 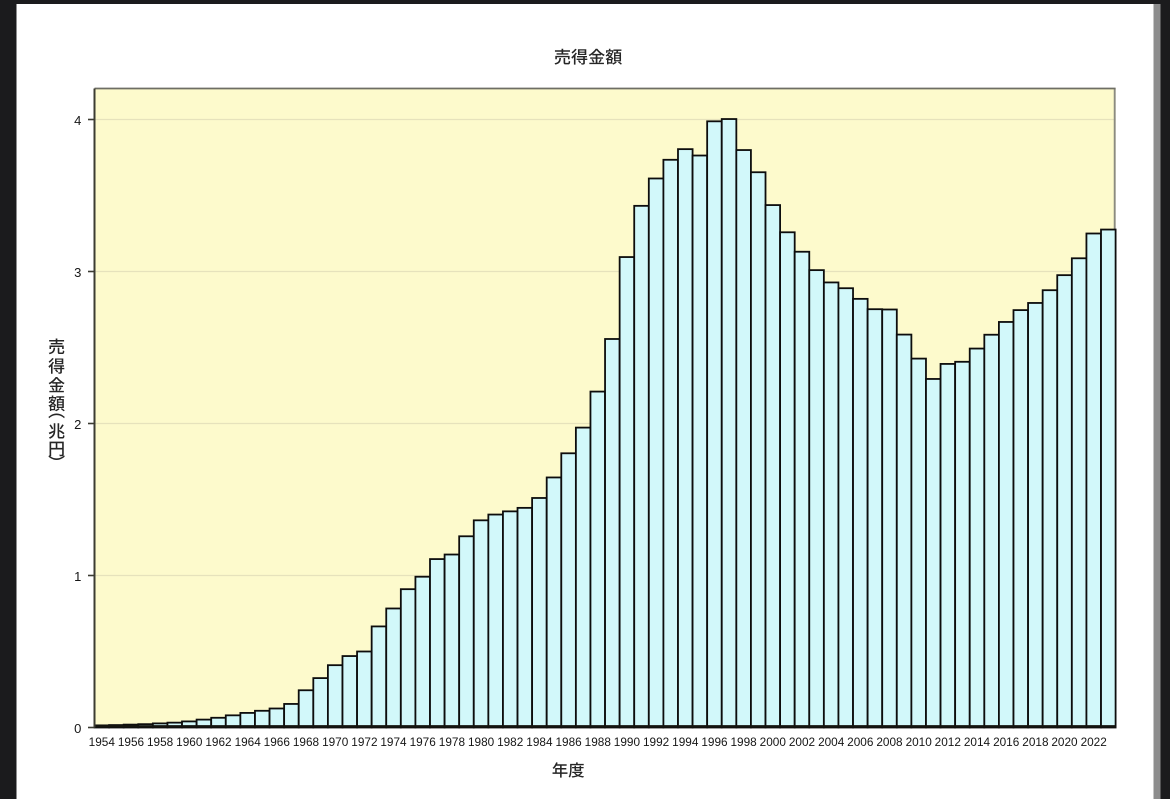 What do you see at coordinates (773, 742) in the screenshot?
I see `svg-text: 2000` at bounding box center [773, 742].